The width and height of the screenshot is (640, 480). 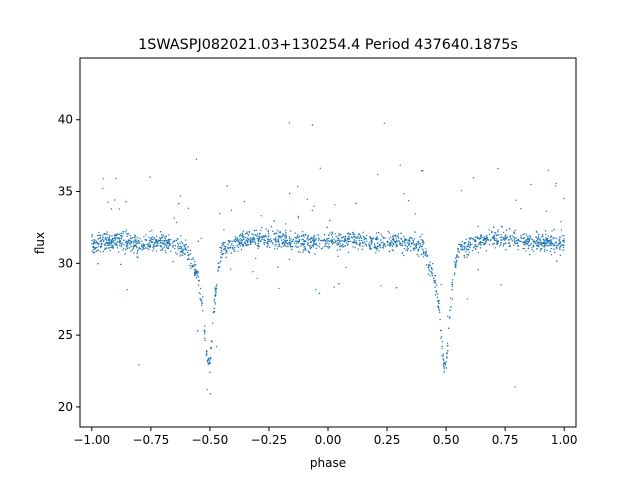 I want to click on y-tick-label: 35, so click(x=65, y=192).